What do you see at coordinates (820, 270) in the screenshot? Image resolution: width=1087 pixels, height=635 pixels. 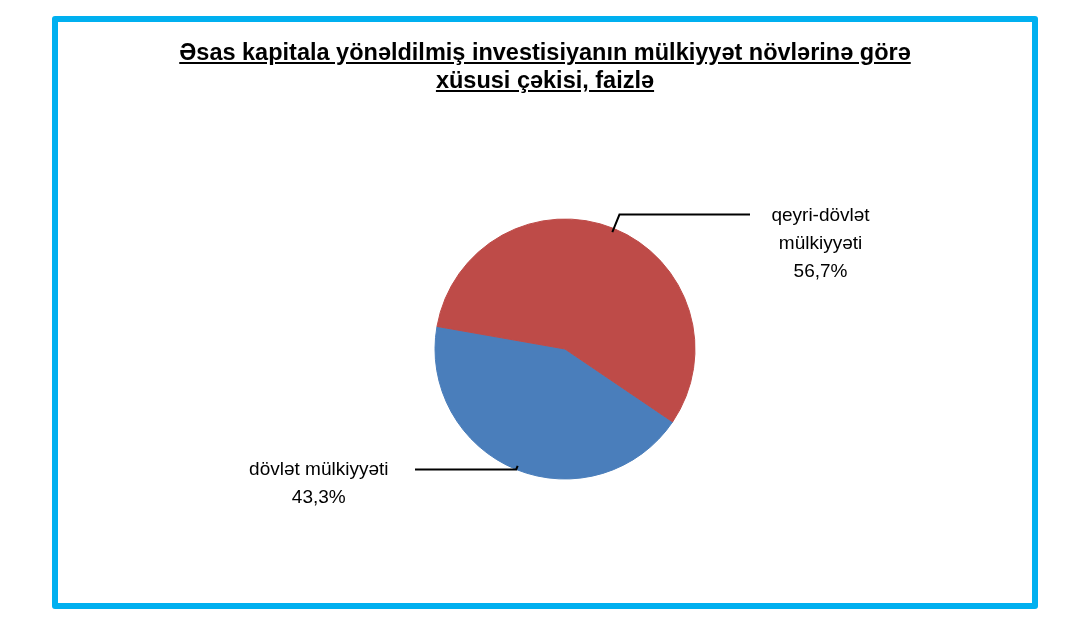 I see `data-label: 56,7%` at bounding box center [820, 270].